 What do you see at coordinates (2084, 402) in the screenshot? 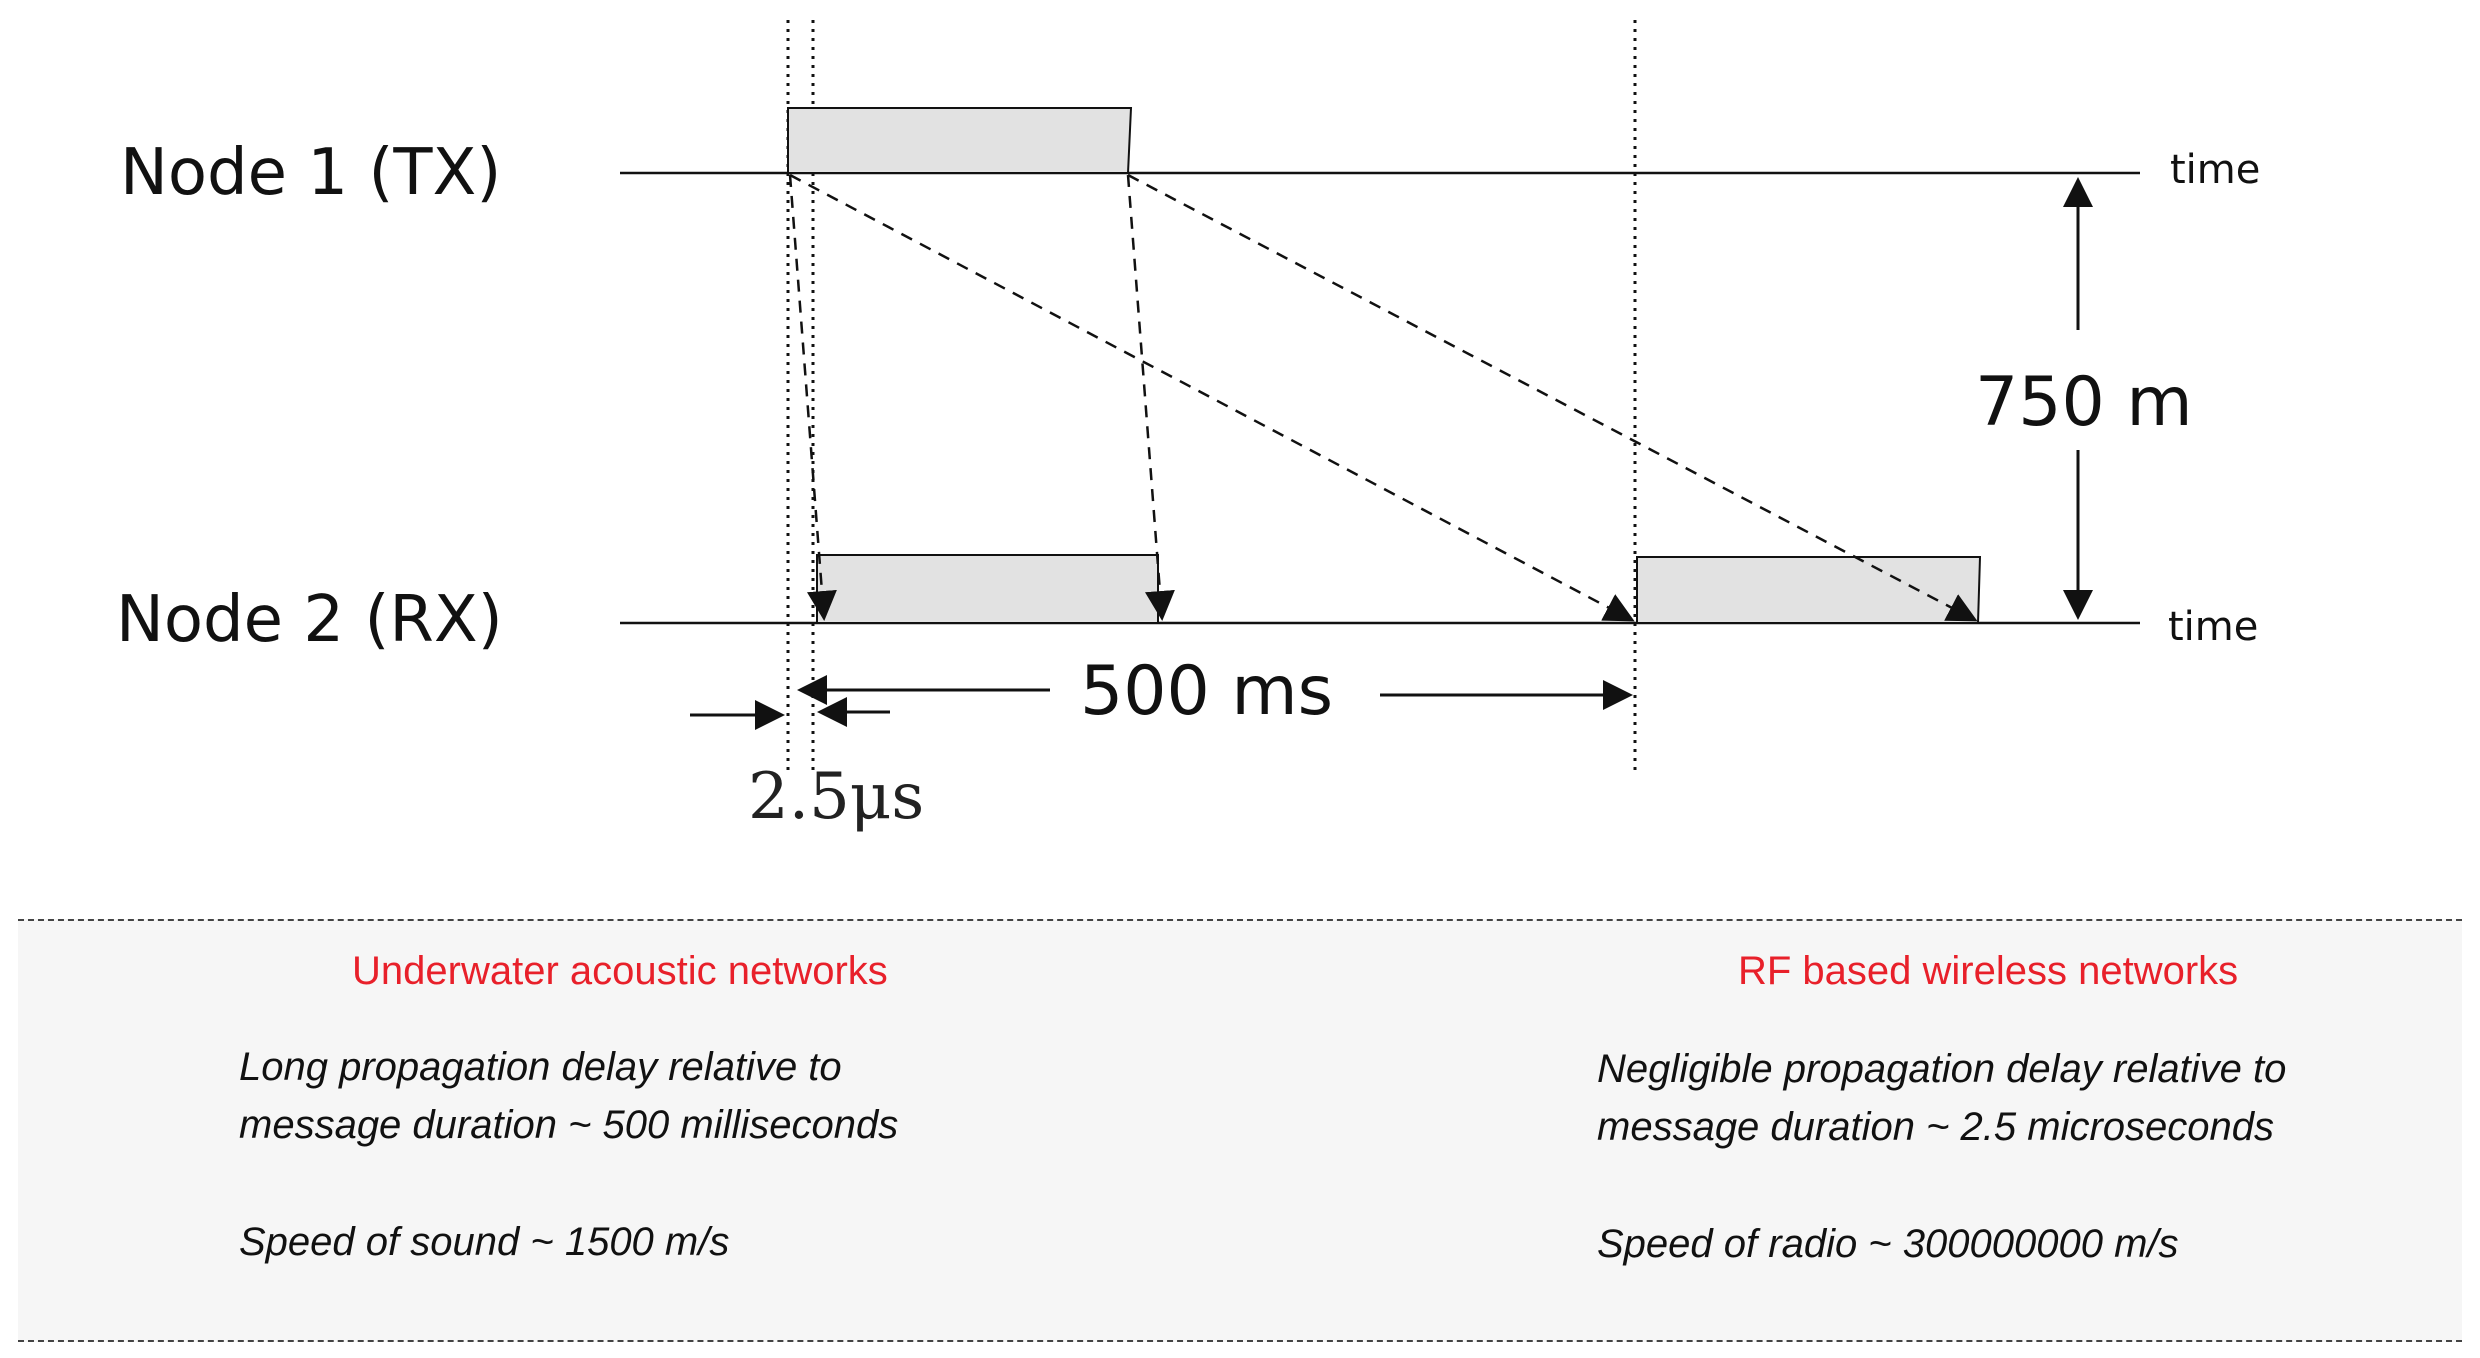
I see `distance-label: 750 m` at bounding box center [2084, 402].